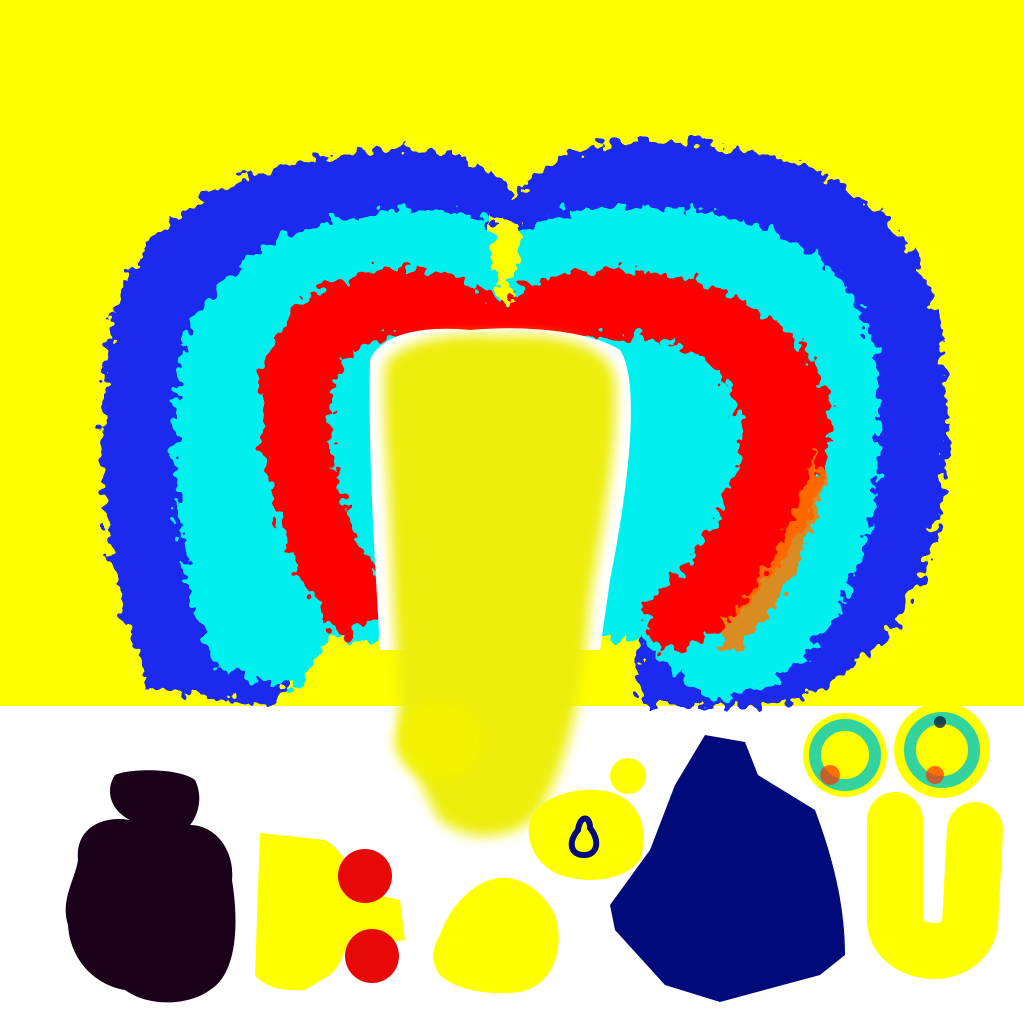  Describe the element at coordinates (727, 868) in the screenshot. I see `navy-polygon` at that location.